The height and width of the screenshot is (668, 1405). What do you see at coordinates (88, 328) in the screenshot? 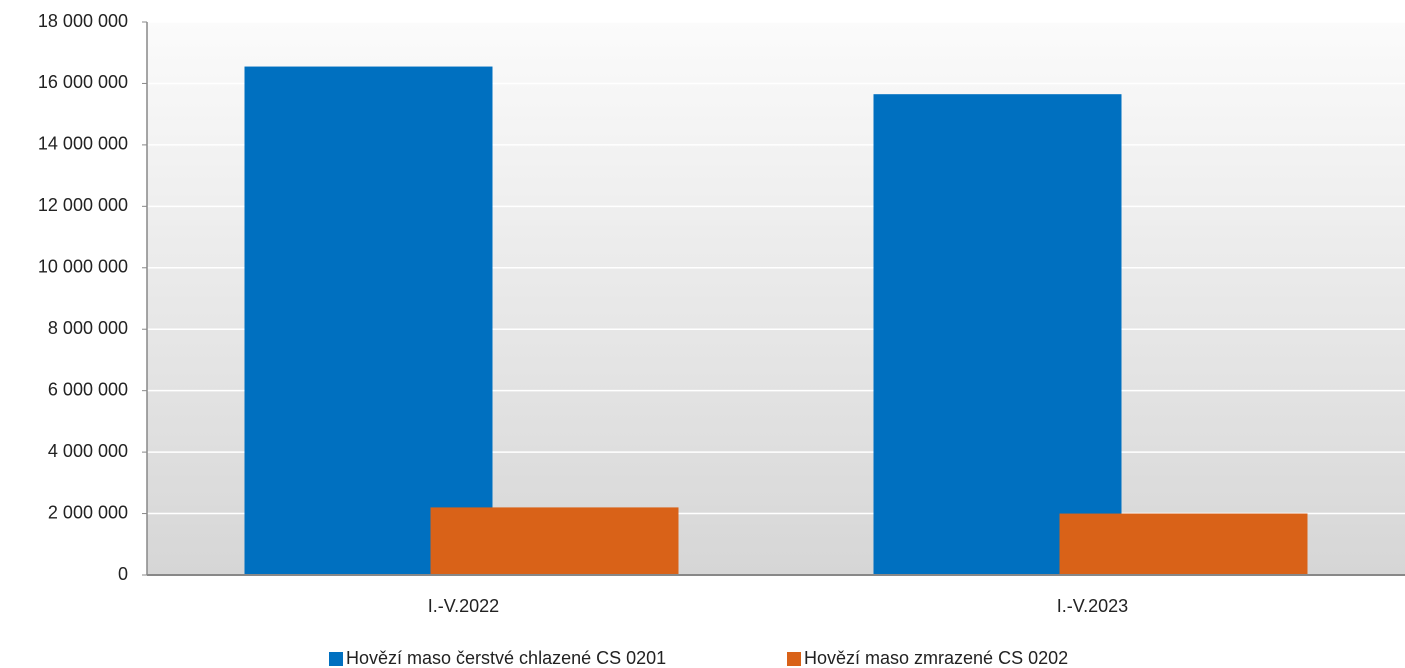
I see `y-tick-label: 8 000 000` at bounding box center [88, 328].